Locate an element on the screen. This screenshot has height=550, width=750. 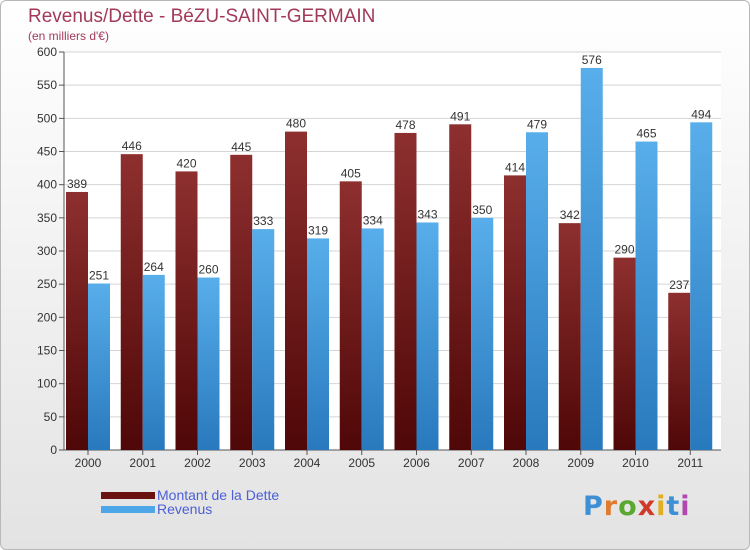
legend-item-dette: Montant de la Dette is located at coordinates (190, 495).